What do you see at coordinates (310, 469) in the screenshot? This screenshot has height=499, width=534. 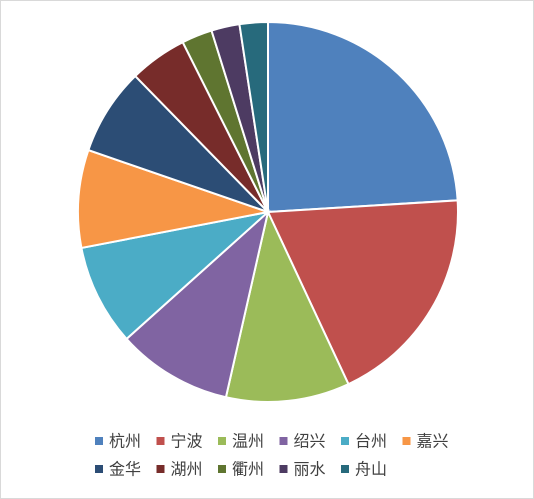 I see `legend-label: 丽水` at bounding box center [310, 469].